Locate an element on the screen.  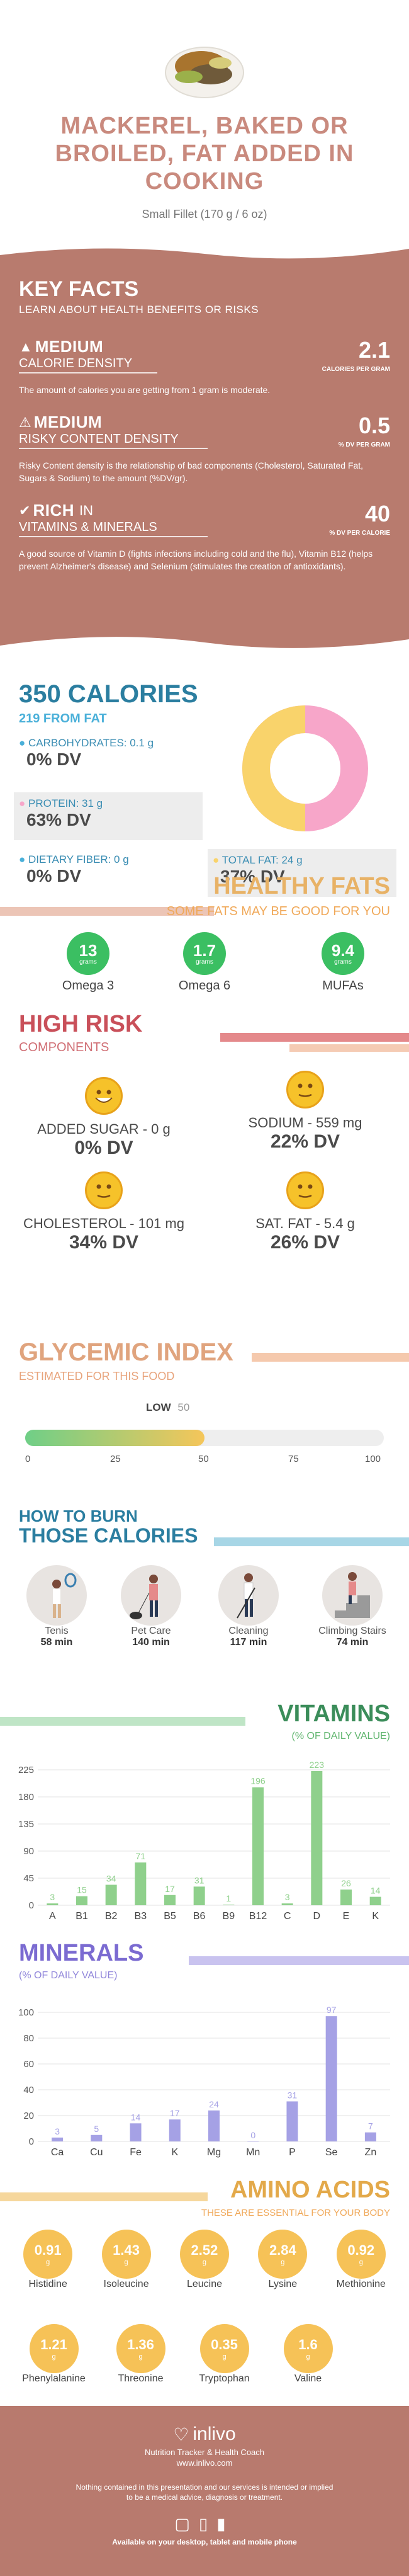
bar-C is located at coordinates (287, 1904).